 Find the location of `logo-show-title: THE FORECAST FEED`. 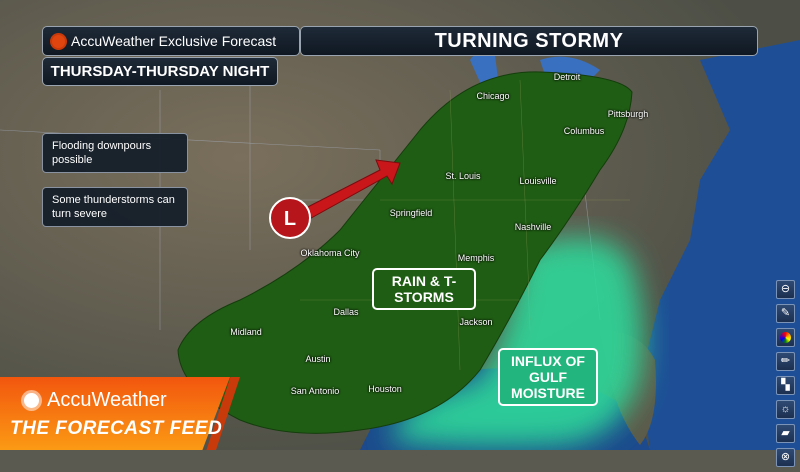

logo-show-title: THE FORECAST FEED is located at coordinates (116, 428).